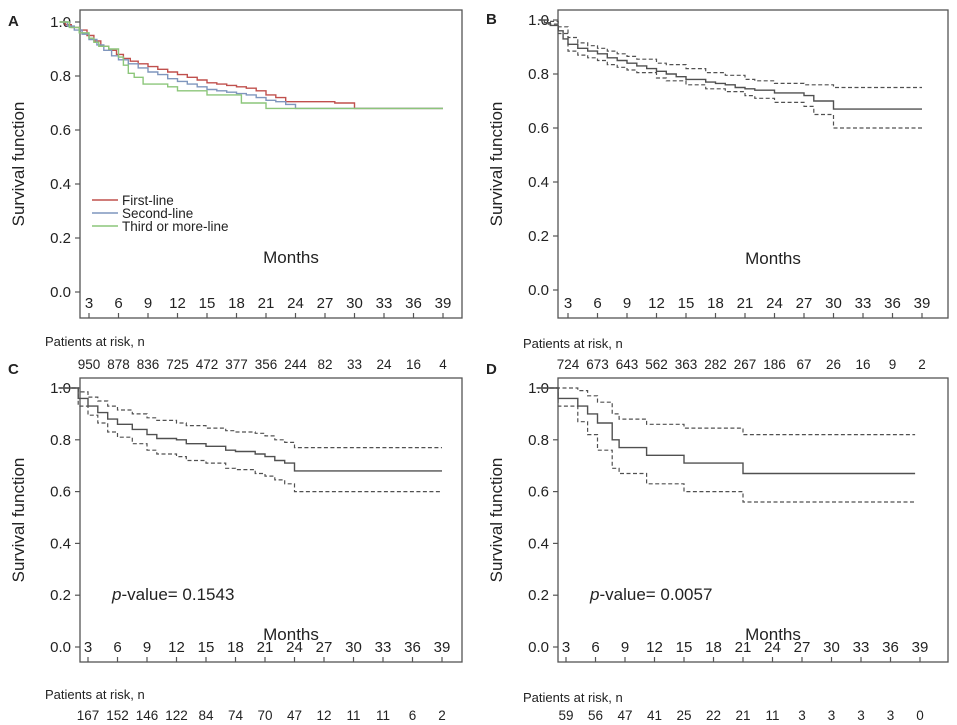  What do you see at coordinates (597, 364) in the screenshot?
I see `risk-count-b: 673` at bounding box center [597, 364].